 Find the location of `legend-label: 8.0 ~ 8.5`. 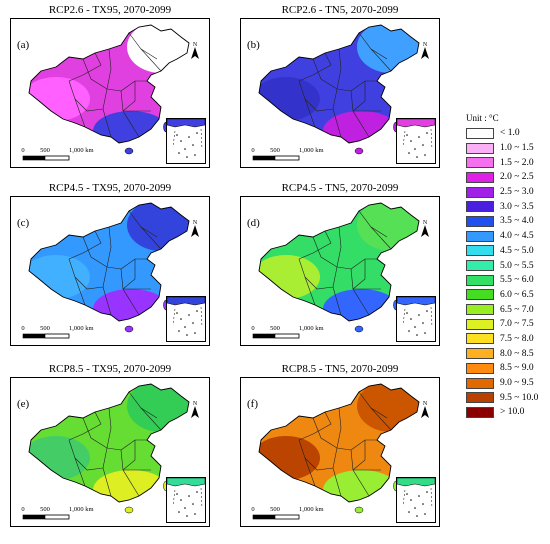

legend-label: 8.0 ~ 8.5 is located at coordinates (517, 353).